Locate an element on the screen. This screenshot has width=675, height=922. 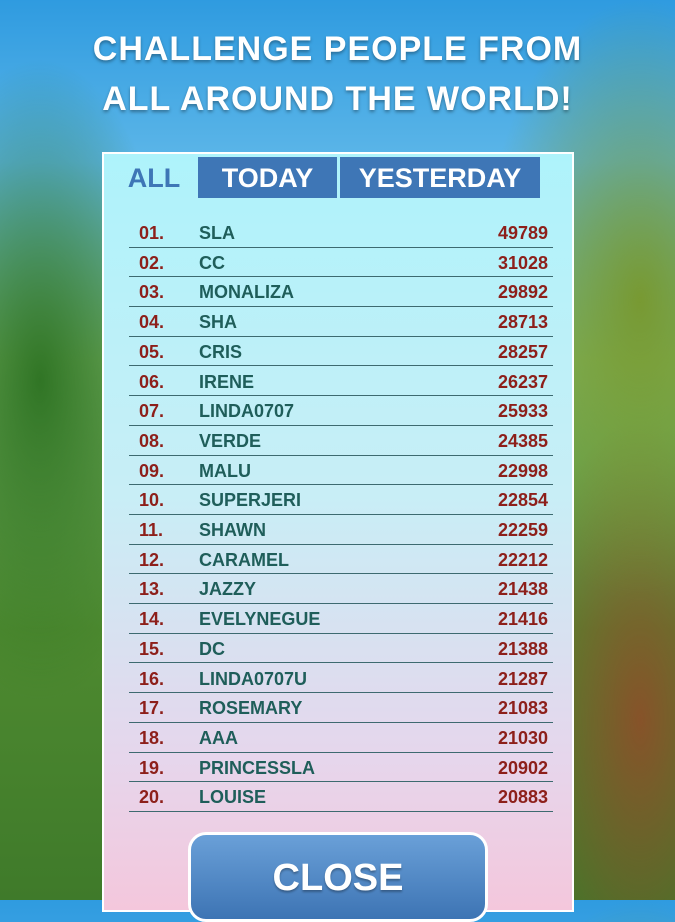
leaderboard-row: 09. MALU 22998 is located at coordinates (341, 470).